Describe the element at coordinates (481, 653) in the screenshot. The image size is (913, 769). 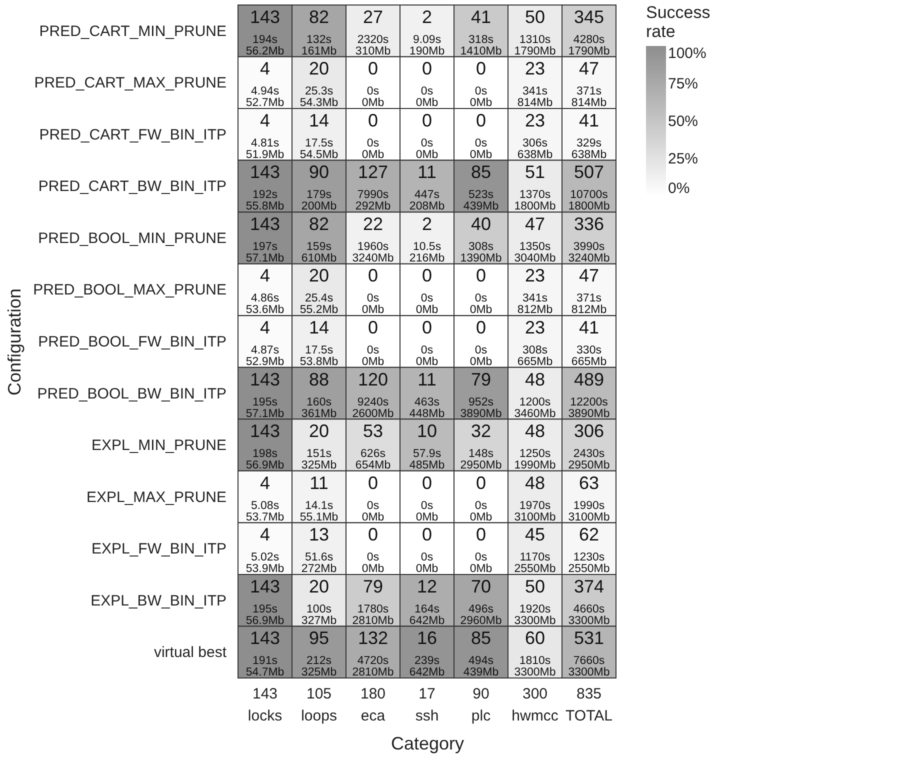
I see `text: 85 494s 439Mb` at that location.